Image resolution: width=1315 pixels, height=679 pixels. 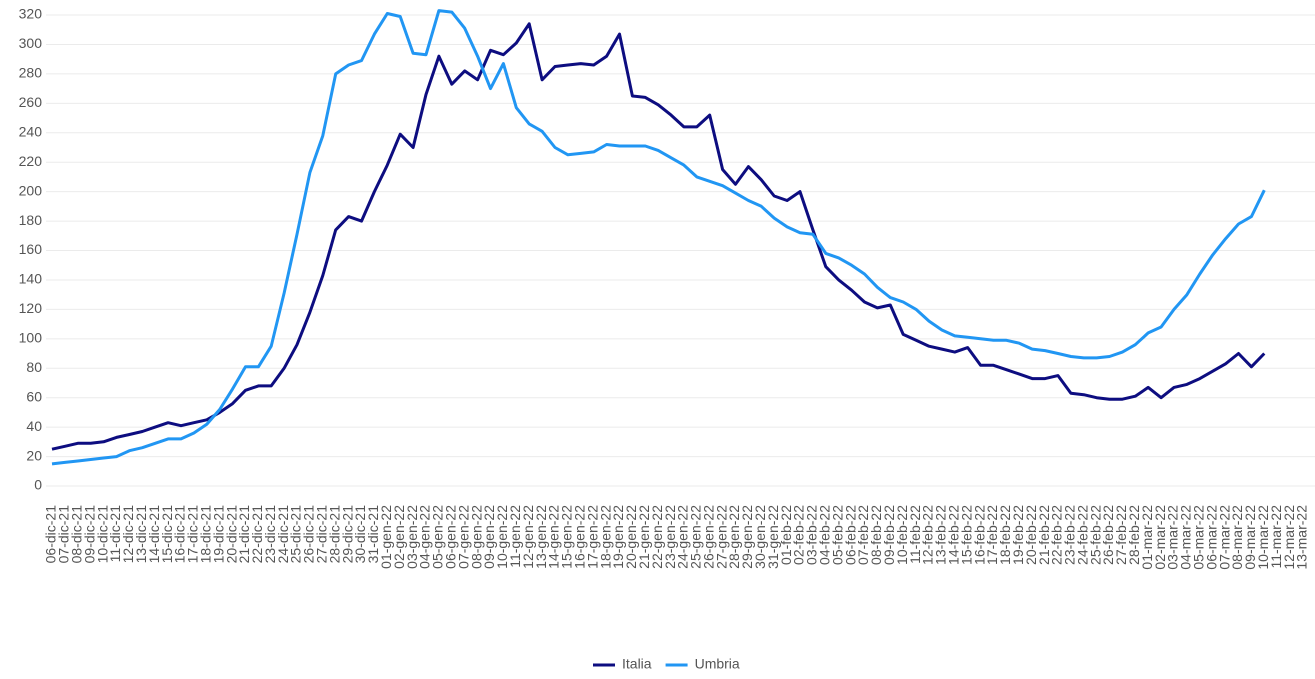 What do you see at coordinates (51, 534) in the screenshot?
I see `x-tick-label: 06-dic-21` at bounding box center [51, 534].